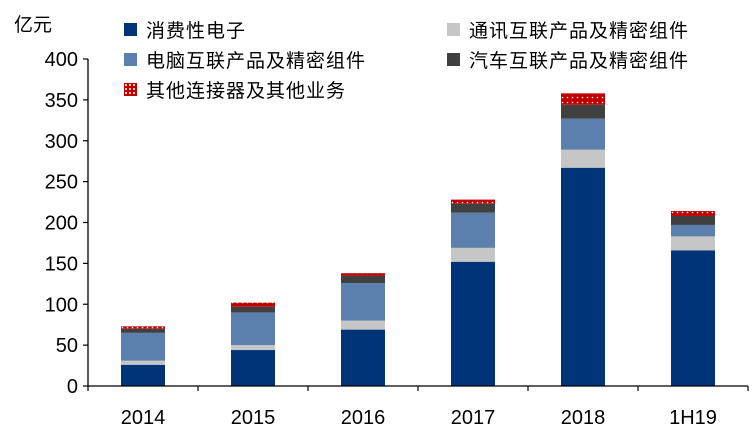  Describe the element at coordinates (67, 346) in the screenshot. I see `y-tick-label: 50` at that location.